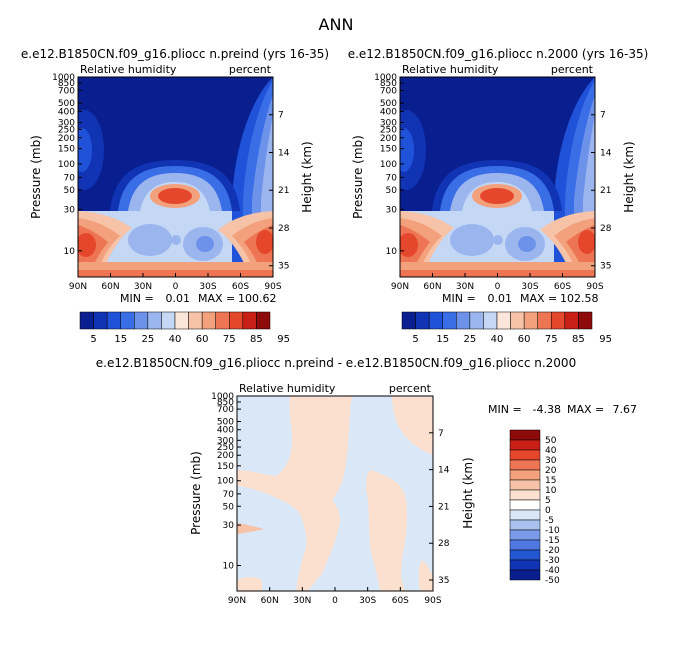  Describe the element at coordinates (176, 287) in the screenshot. I see `lat-tick-label: 0` at that location.